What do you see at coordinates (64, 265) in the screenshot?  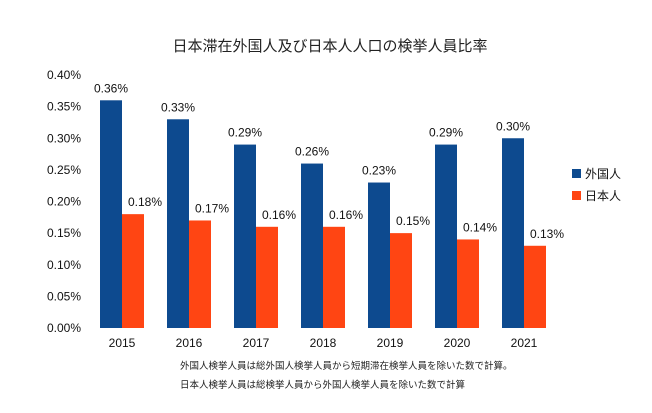 I see `y-tick-label: 0.10%` at bounding box center [64, 265].